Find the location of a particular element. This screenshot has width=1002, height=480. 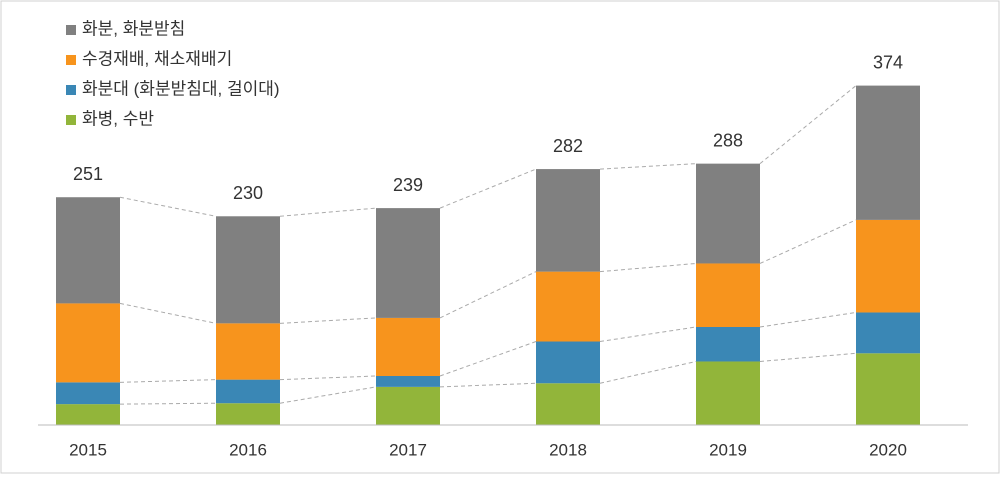

total-label: 282 is located at coordinates (568, 146).